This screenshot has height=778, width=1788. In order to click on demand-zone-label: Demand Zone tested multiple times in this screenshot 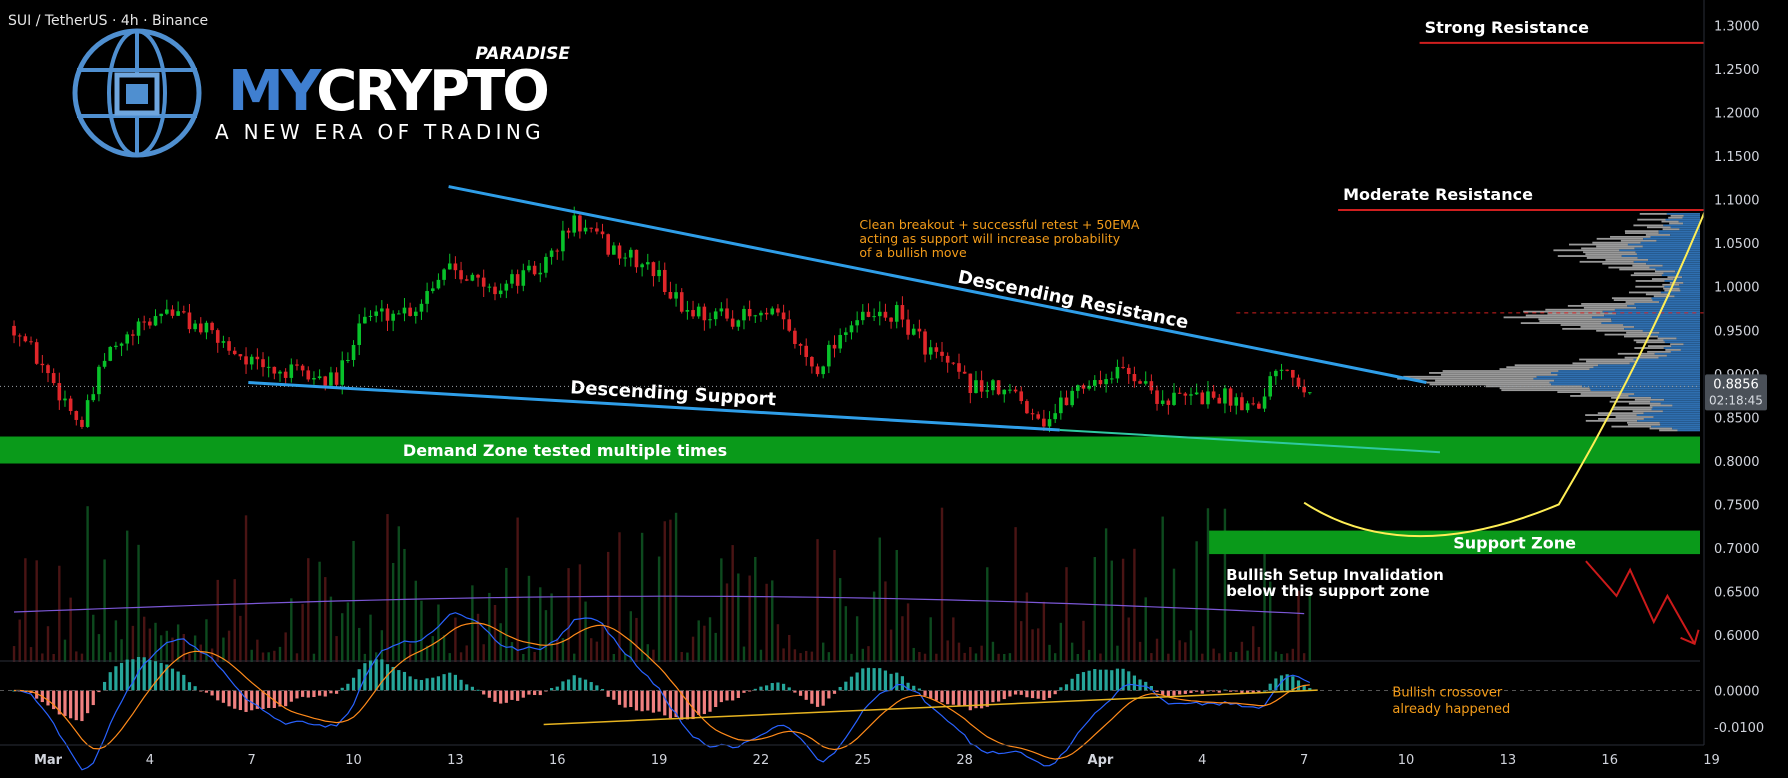, I will do `click(565, 450)`.